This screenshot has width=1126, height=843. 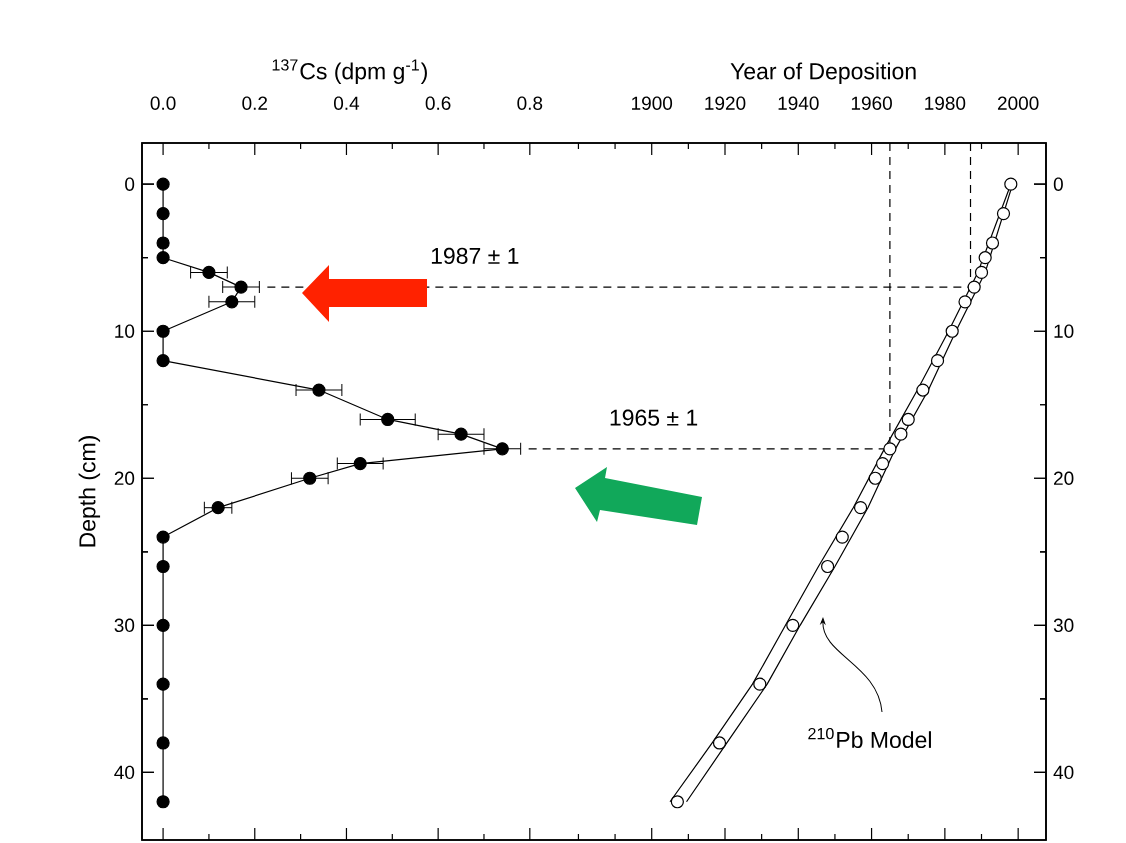 I want to click on x2-tick-label: 2000, so click(x=1018, y=103).